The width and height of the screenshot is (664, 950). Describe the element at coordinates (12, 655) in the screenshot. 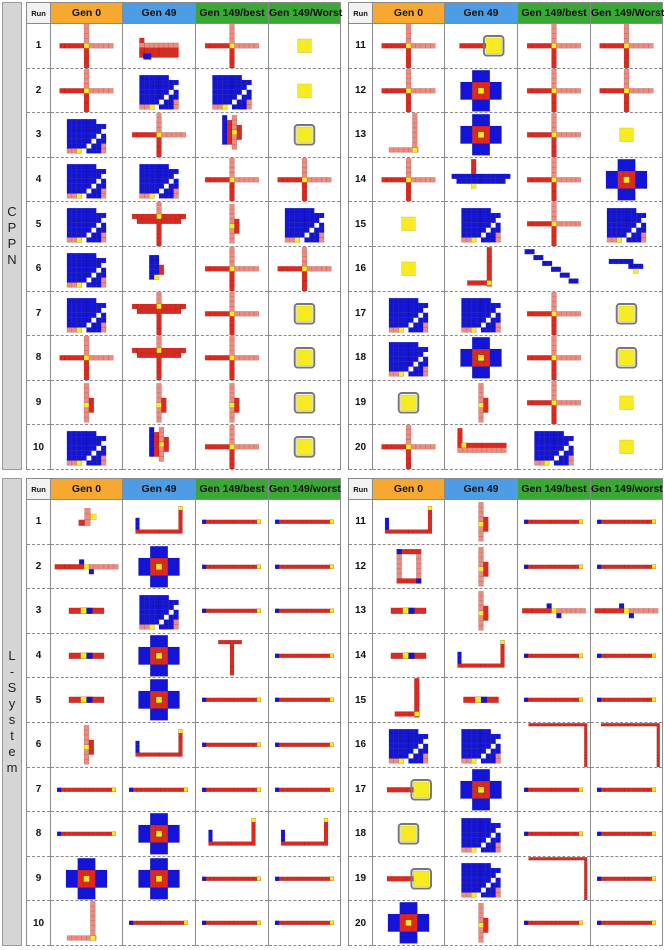

I see `section-label-letter: L` at that location.